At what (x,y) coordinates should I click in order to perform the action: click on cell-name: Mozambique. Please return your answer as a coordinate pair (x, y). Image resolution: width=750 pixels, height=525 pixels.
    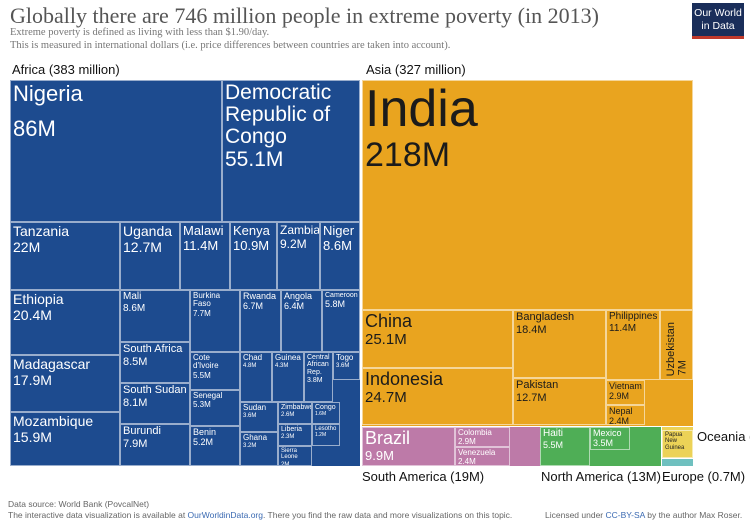
    Looking at the image, I should click on (53, 421).